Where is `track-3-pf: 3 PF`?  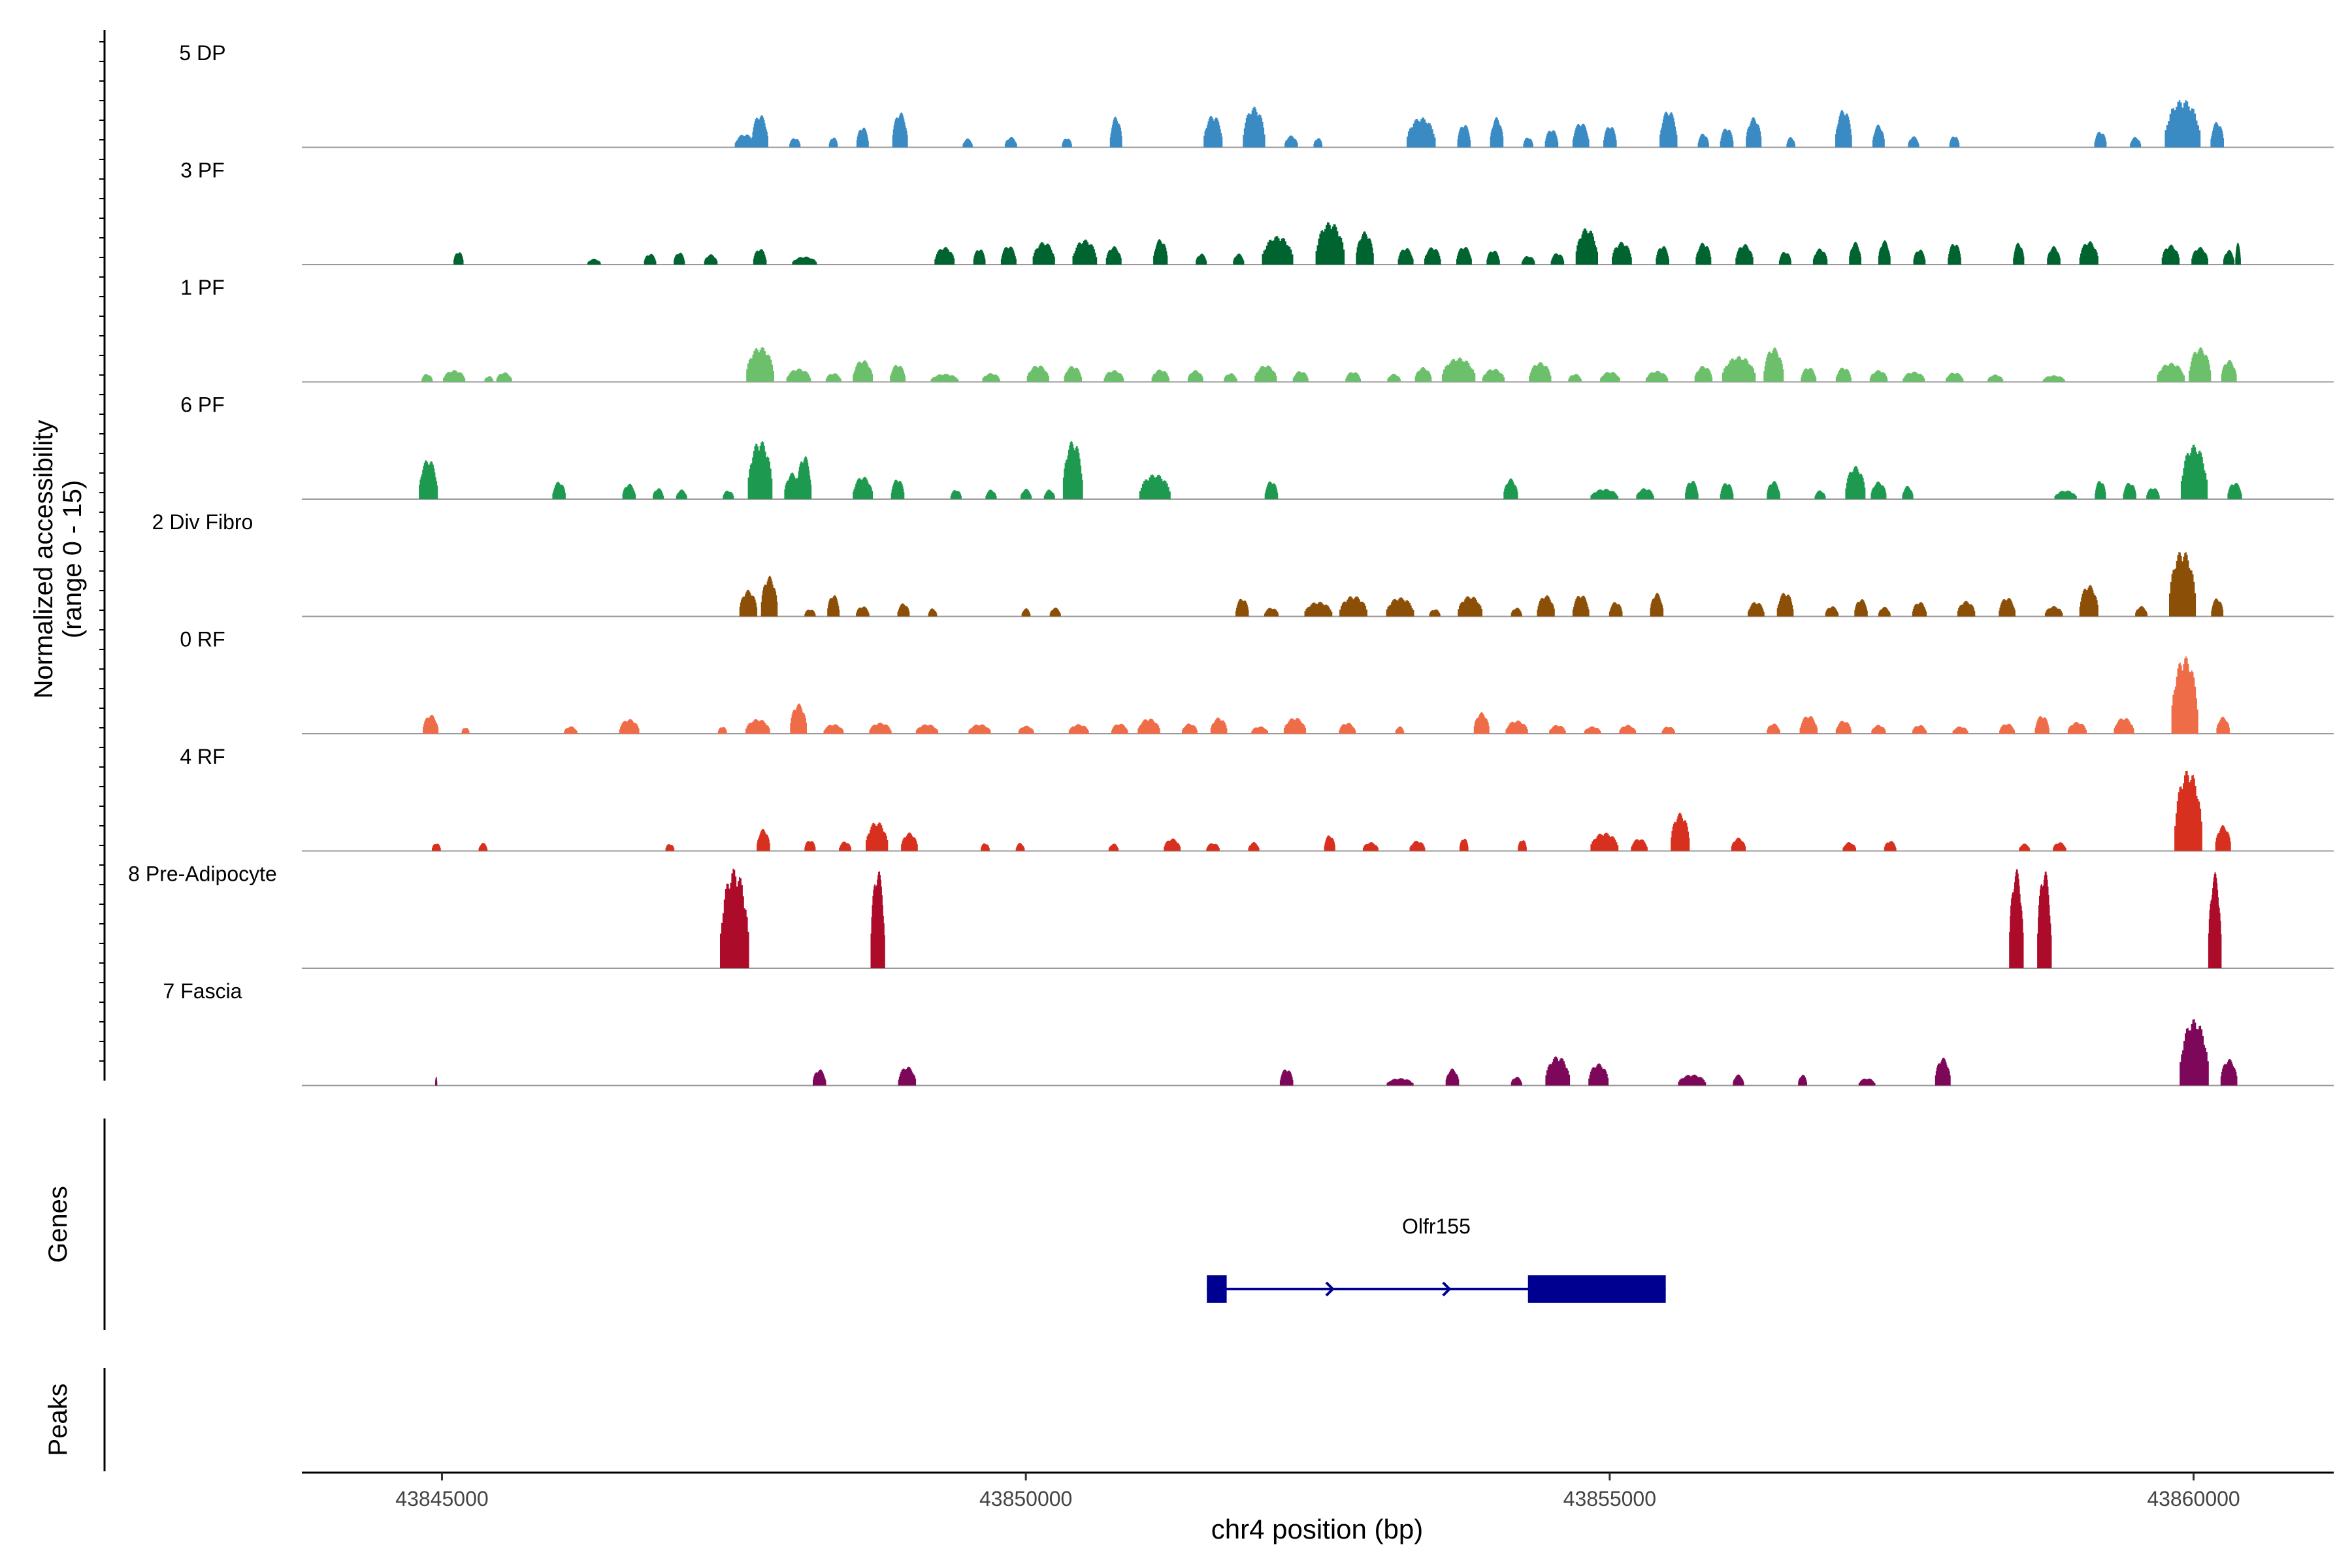
track-3-pf: 3 PF is located at coordinates (1257, 212).